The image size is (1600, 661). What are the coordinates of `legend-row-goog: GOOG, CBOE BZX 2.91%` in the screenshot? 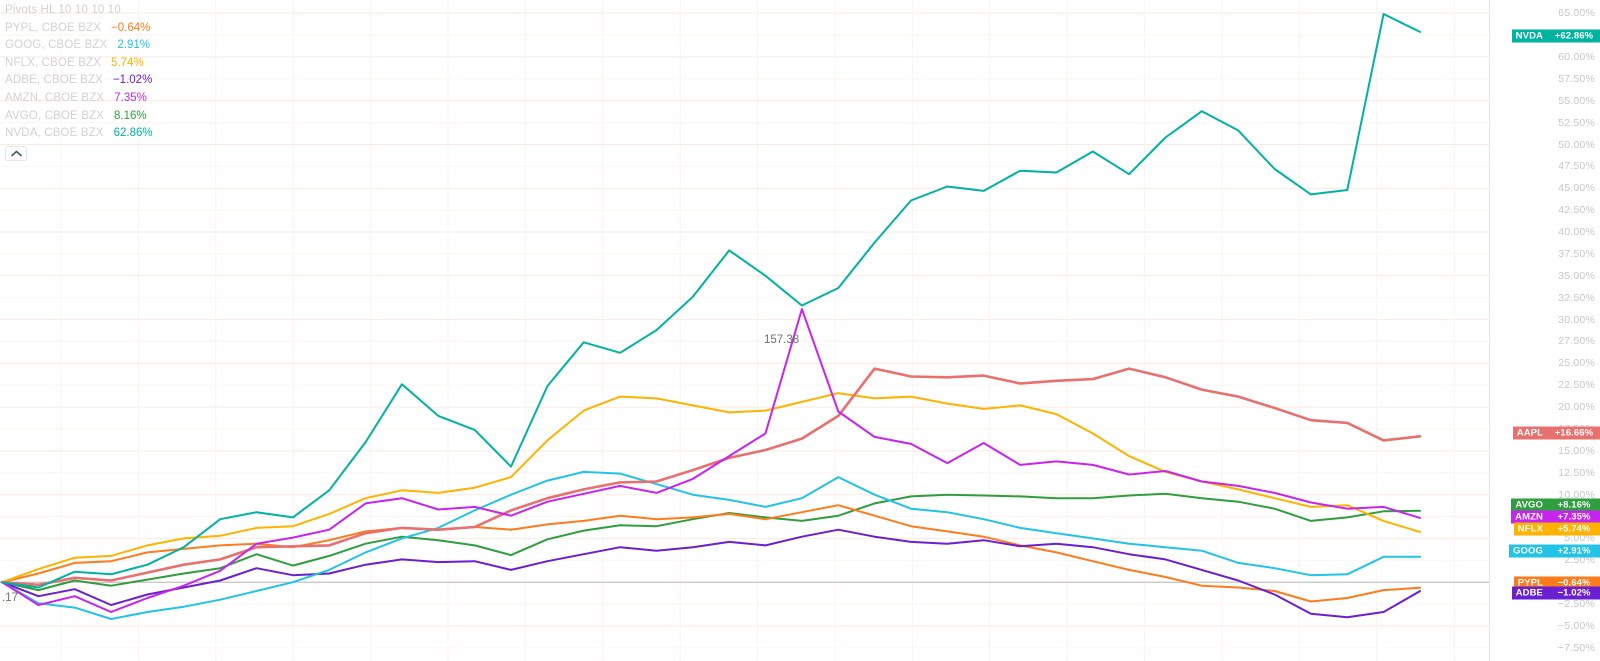 It's located at (170, 46).